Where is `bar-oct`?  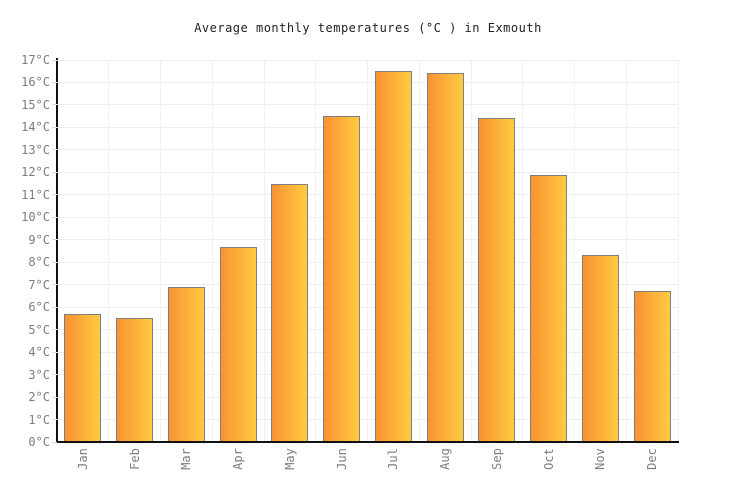
bar-oct is located at coordinates (549, 308).